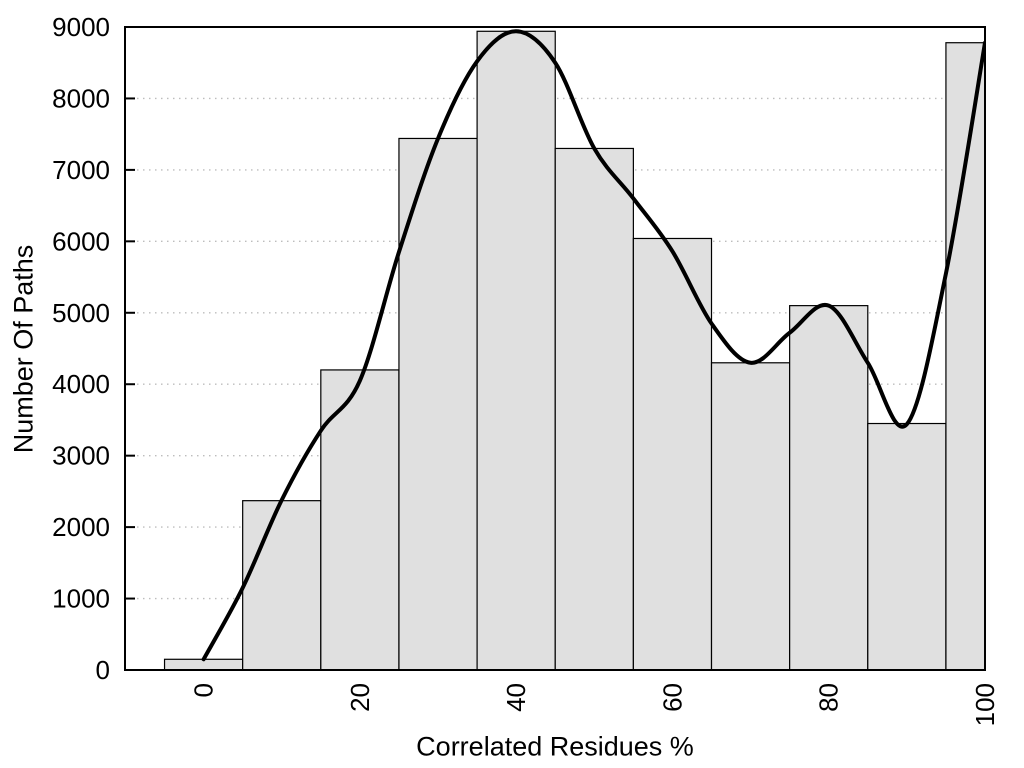  Describe the element at coordinates (81, 98) in the screenshot. I see `y-tick-label: 8000` at that location.